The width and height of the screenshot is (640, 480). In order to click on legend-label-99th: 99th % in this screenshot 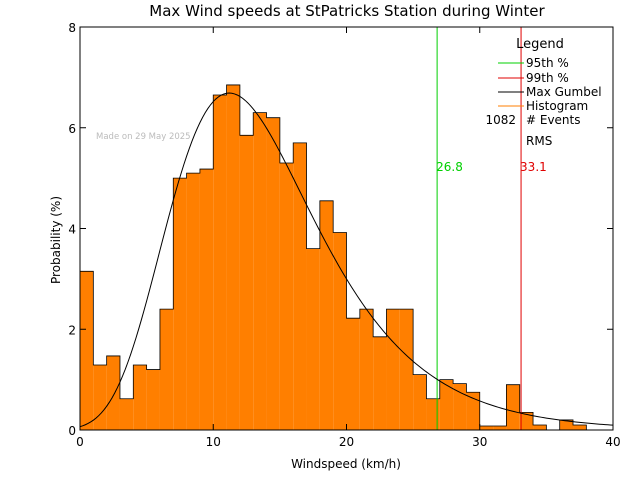, I will do `click(547, 78)`.